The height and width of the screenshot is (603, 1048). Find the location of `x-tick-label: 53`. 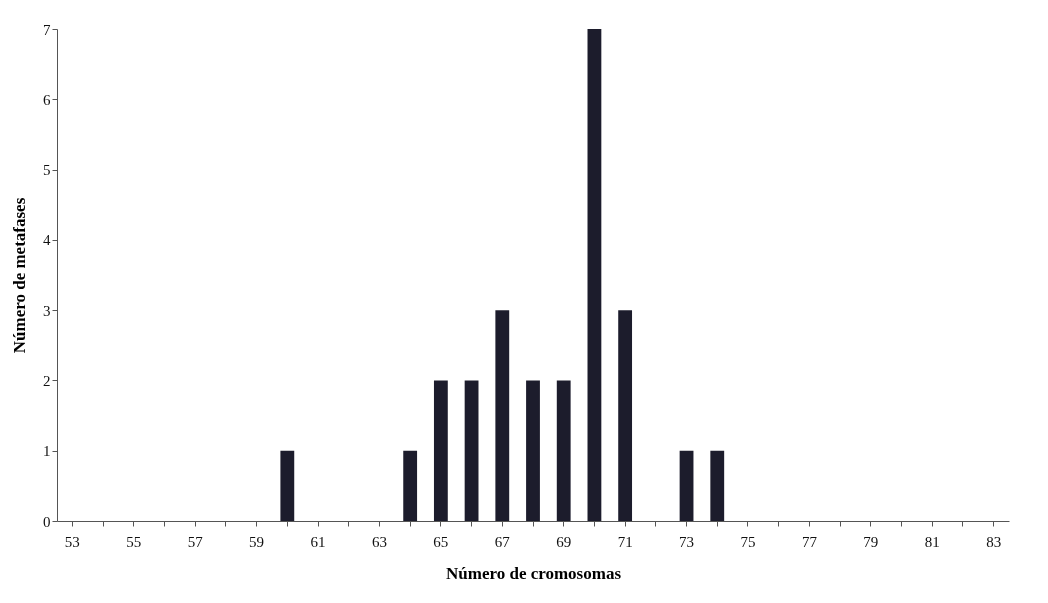

x-tick-label: 53 is located at coordinates (72, 541).